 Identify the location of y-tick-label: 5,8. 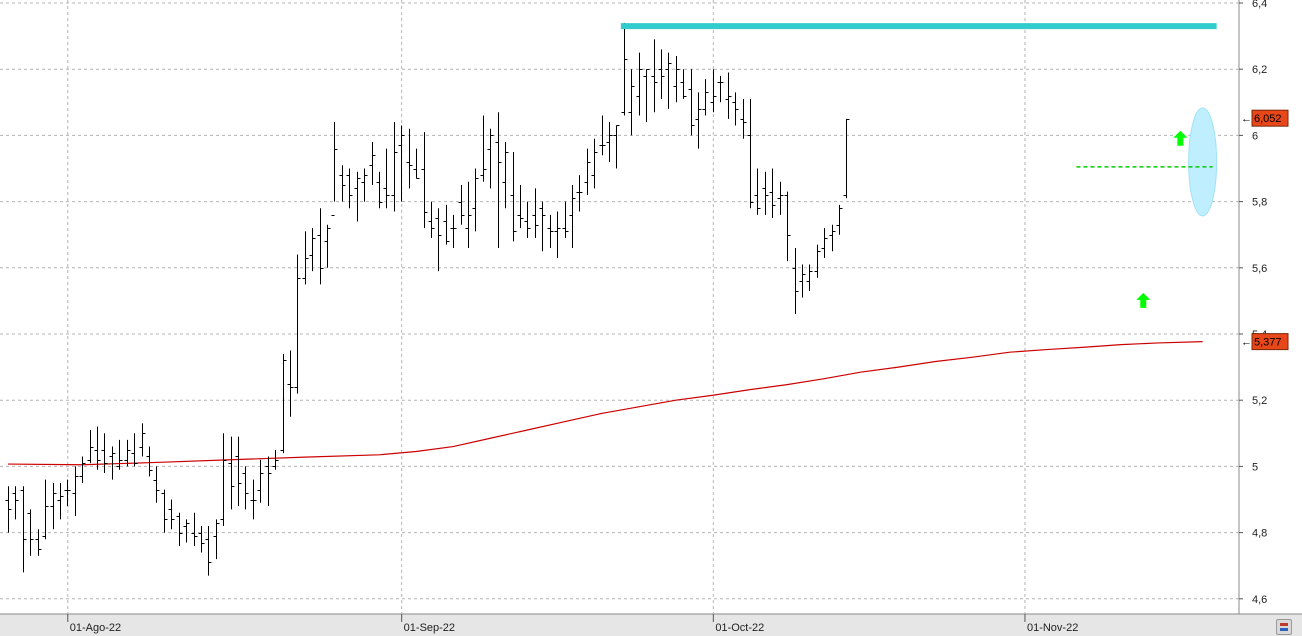
(1259, 203).